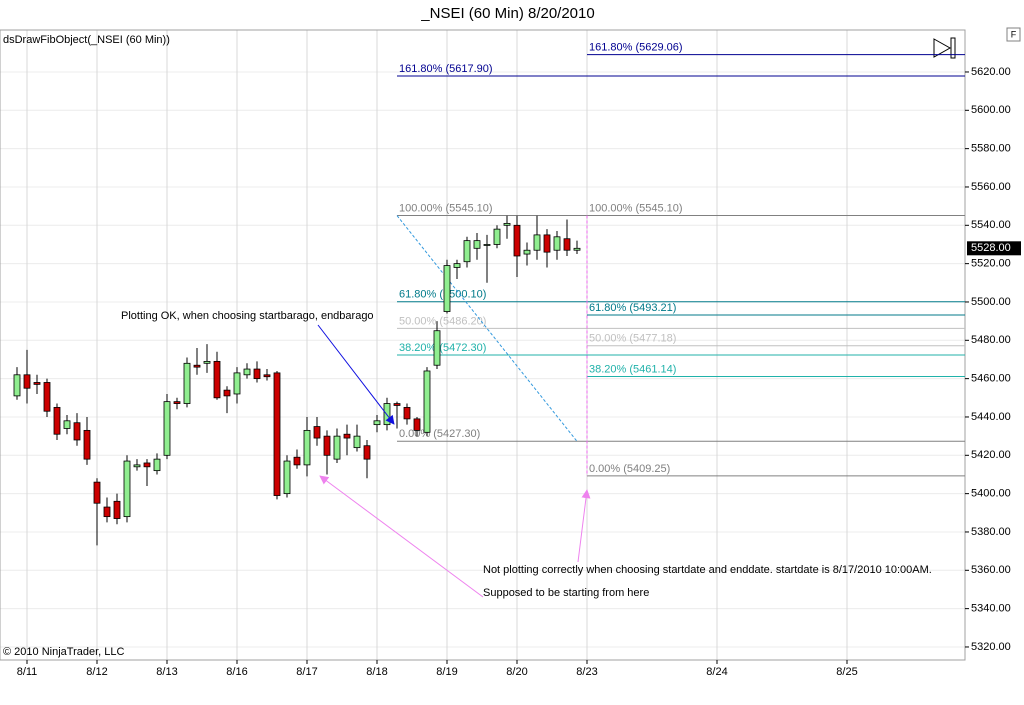 The image size is (1024, 705). What do you see at coordinates (446, 672) in the screenshot?
I see `x-tick-label: 8/19` at bounding box center [446, 672].